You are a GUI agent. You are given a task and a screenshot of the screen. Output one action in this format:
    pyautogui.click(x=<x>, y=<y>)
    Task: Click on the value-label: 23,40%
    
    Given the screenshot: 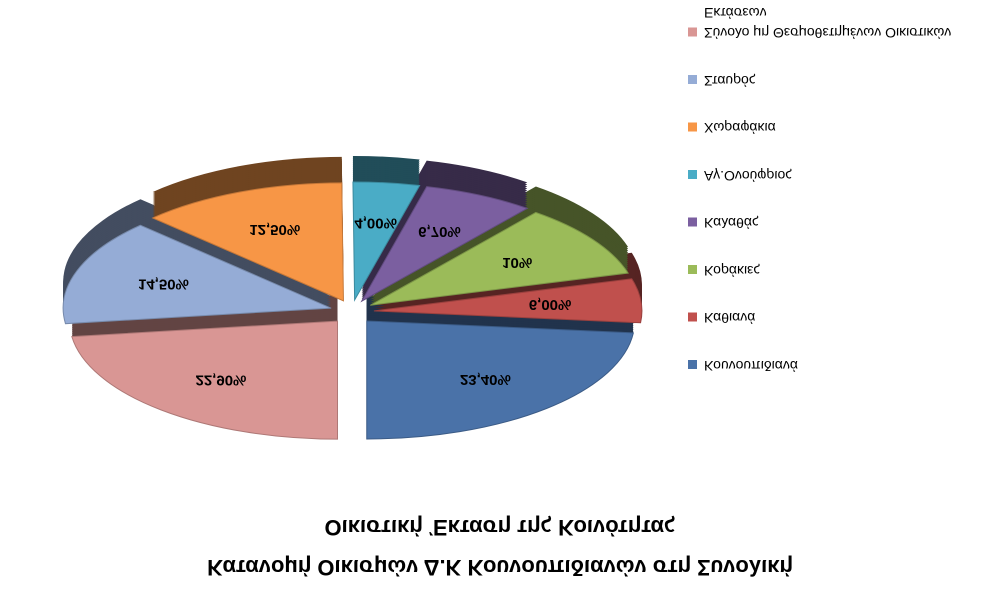 What is the action you would take?
    pyautogui.click(x=485, y=379)
    